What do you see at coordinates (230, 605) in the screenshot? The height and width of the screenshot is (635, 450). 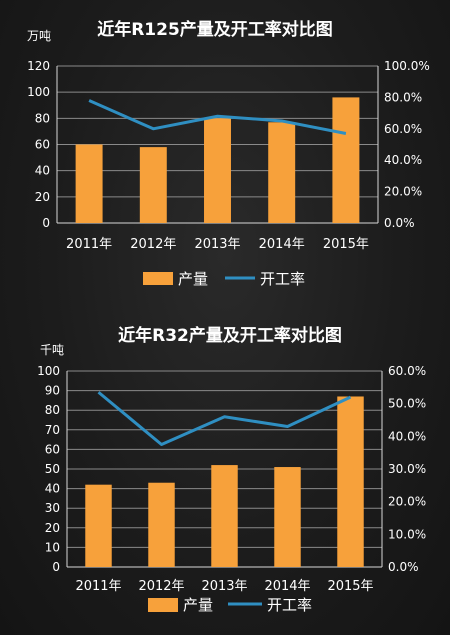 I see `chart-r32-legend: 产量 开工率` at bounding box center [230, 605].